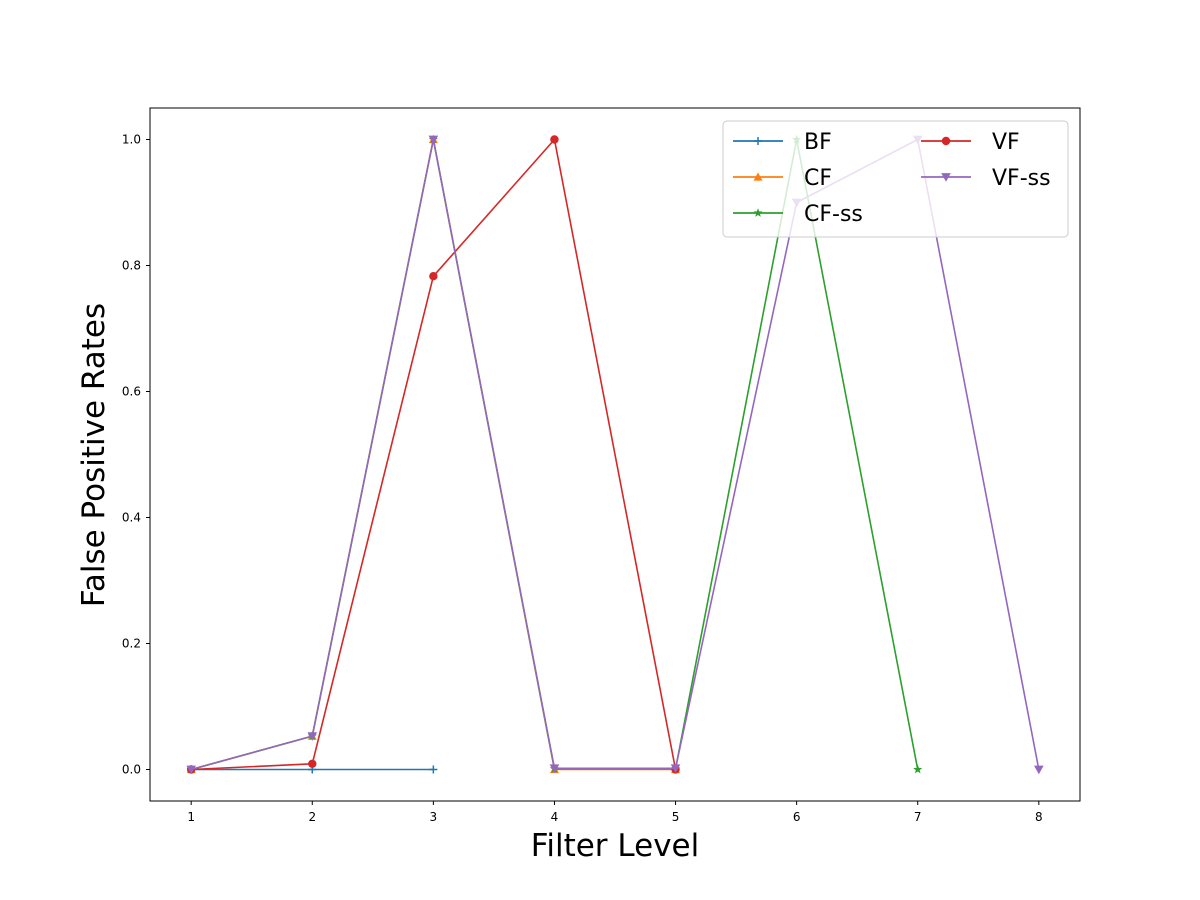  What do you see at coordinates (1039, 817) in the screenshot?
I see `x-tick-label: 8` at bounding box center [1039, 817].